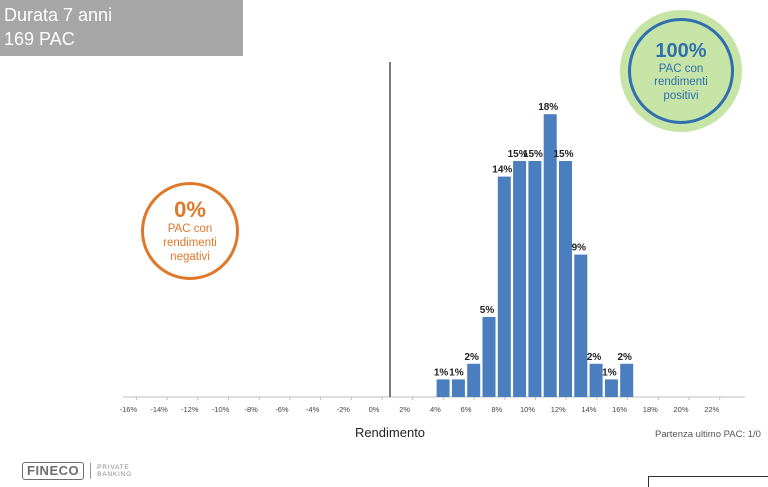 Image resolution: width=768 pixels, height=487 pixels. What do you see at coordinates (91, 471) in the screenshot?
I see `logo-divider` at bounding box center [91, 471].